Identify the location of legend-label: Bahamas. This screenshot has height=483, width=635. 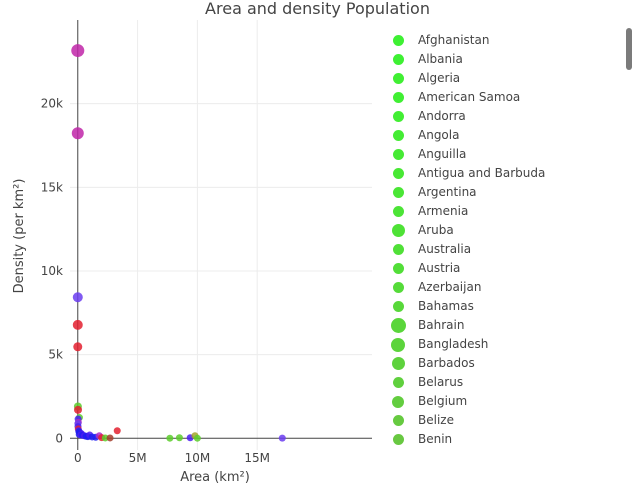
(446, 306).